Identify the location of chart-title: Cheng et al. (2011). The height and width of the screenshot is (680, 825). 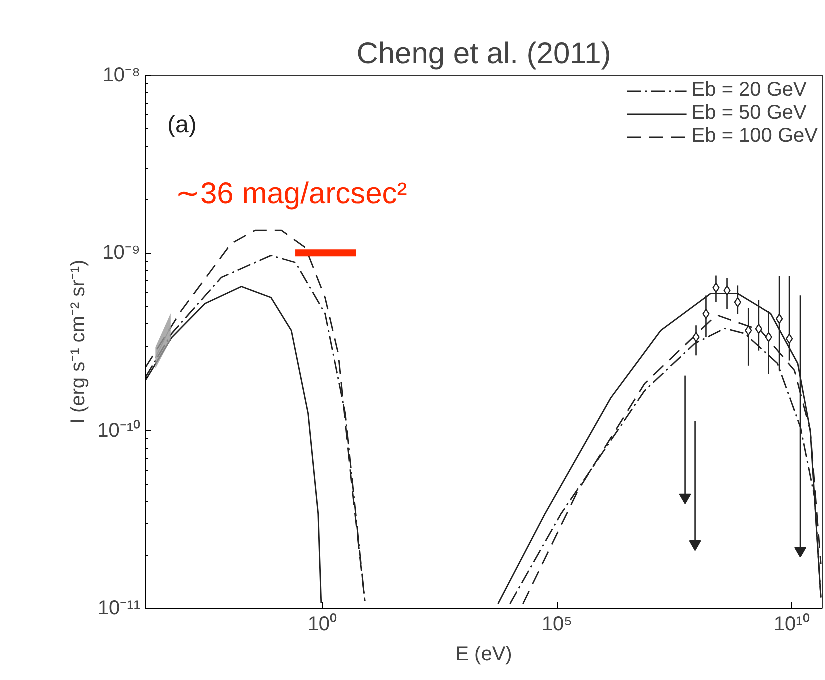
(484, 54).